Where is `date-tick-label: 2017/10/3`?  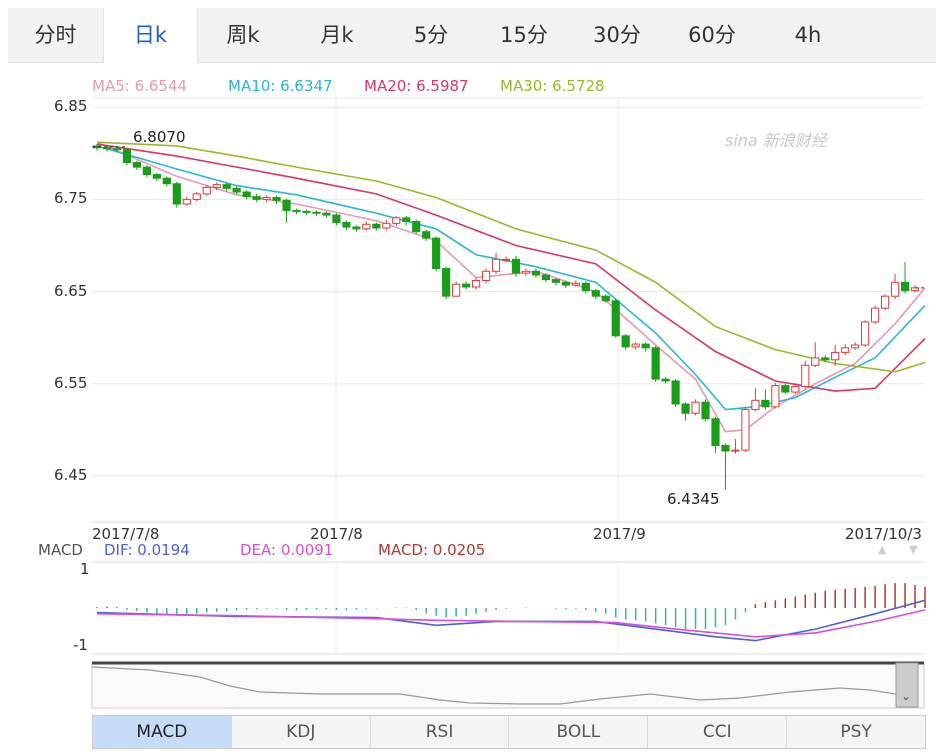
date-tick-label: 2017/10/3 is located at coordinates (883, 534).